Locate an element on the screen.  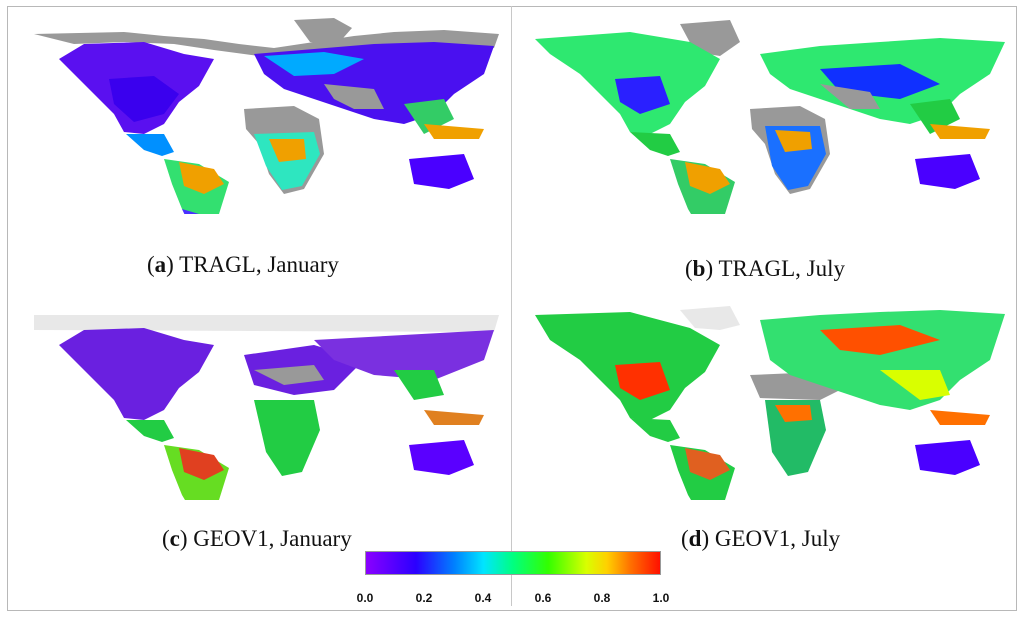
world-map-geov1-july is located at coordinates (770, 403).